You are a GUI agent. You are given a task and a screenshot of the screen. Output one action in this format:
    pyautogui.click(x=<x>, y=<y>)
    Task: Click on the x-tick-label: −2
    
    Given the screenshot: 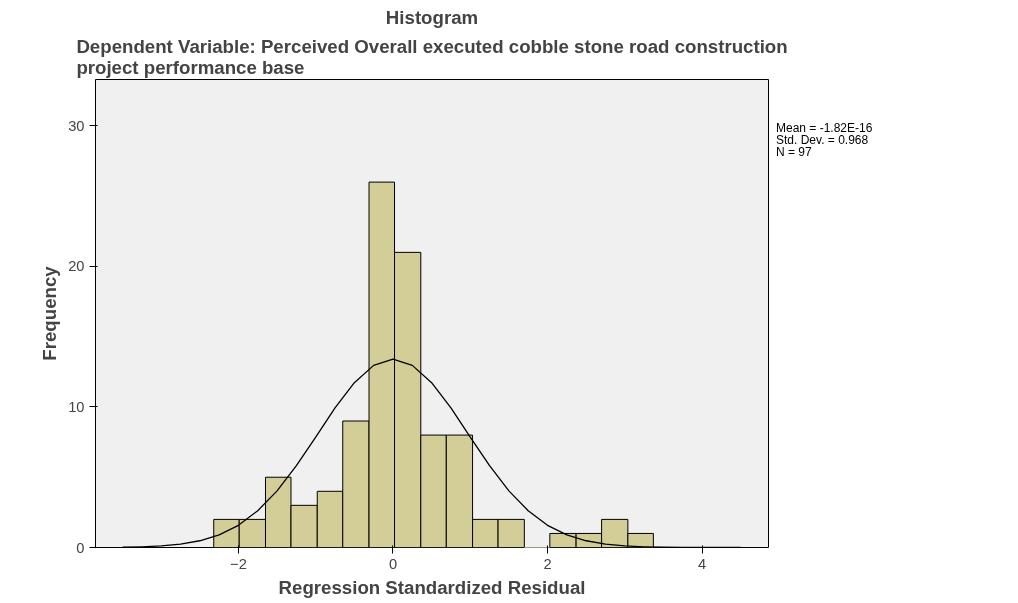 What is the action you would take?
    pyautogui.click(x=238, y=563)
    